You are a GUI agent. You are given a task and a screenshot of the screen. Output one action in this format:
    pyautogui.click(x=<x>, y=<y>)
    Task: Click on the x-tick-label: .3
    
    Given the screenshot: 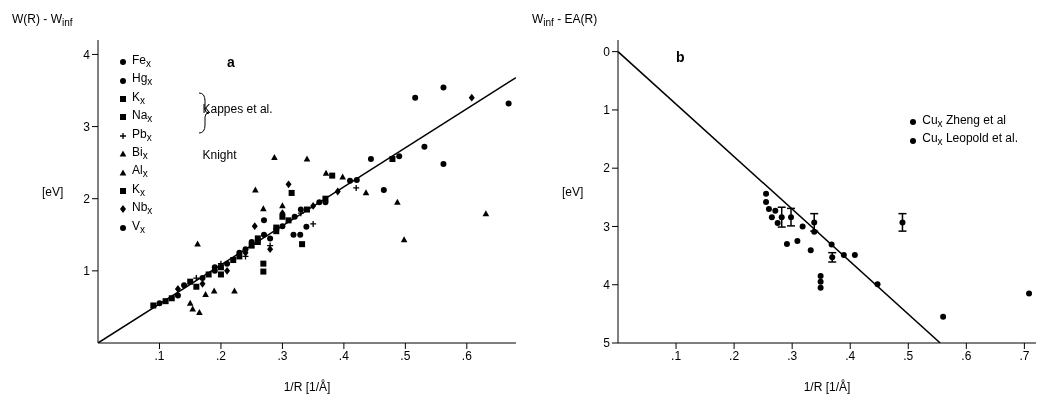 What is the action you would take?
    pyautogui.click(x=282, y=355)
    